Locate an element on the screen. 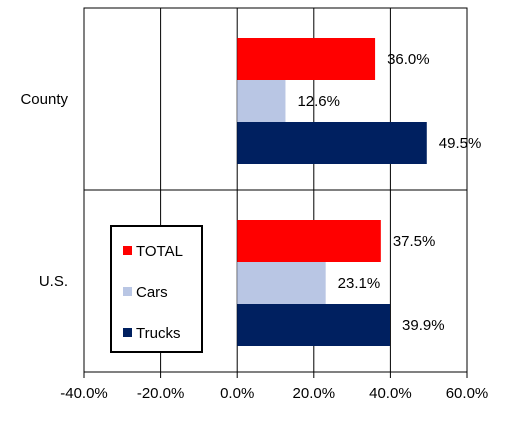 This screenshot has width=509, height=424. legend-label-total: TOTAL is located at coordinates (159, 251).